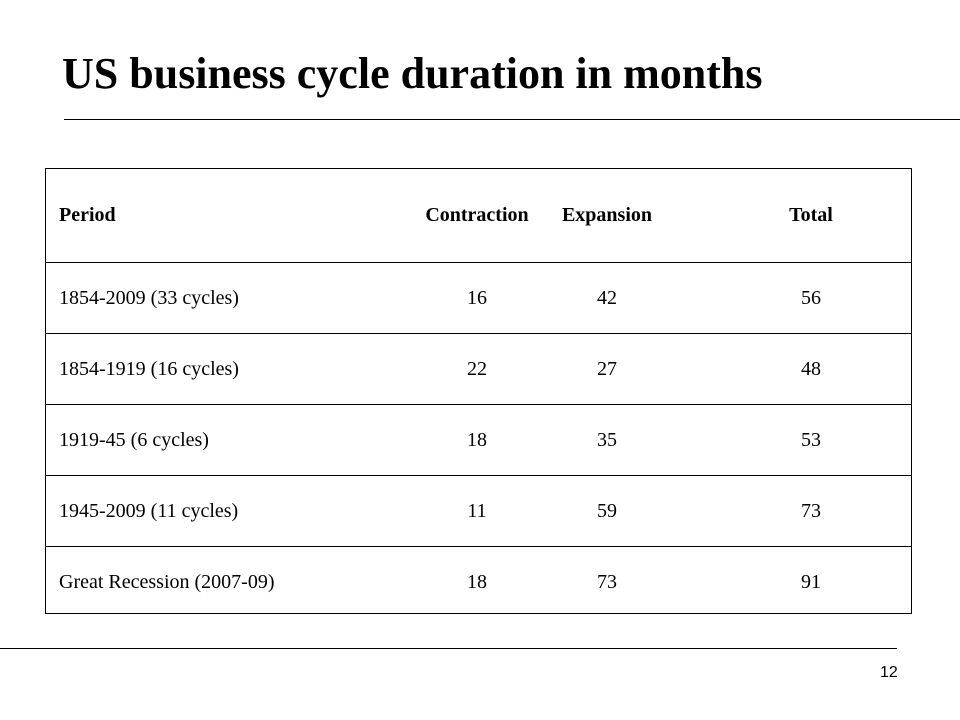 This screenshot has height=720, width=960. What do you see at coordinates (607, 439) in the screenshot?
I see `cell-expansion: 35` at bounding box center [607, 439].